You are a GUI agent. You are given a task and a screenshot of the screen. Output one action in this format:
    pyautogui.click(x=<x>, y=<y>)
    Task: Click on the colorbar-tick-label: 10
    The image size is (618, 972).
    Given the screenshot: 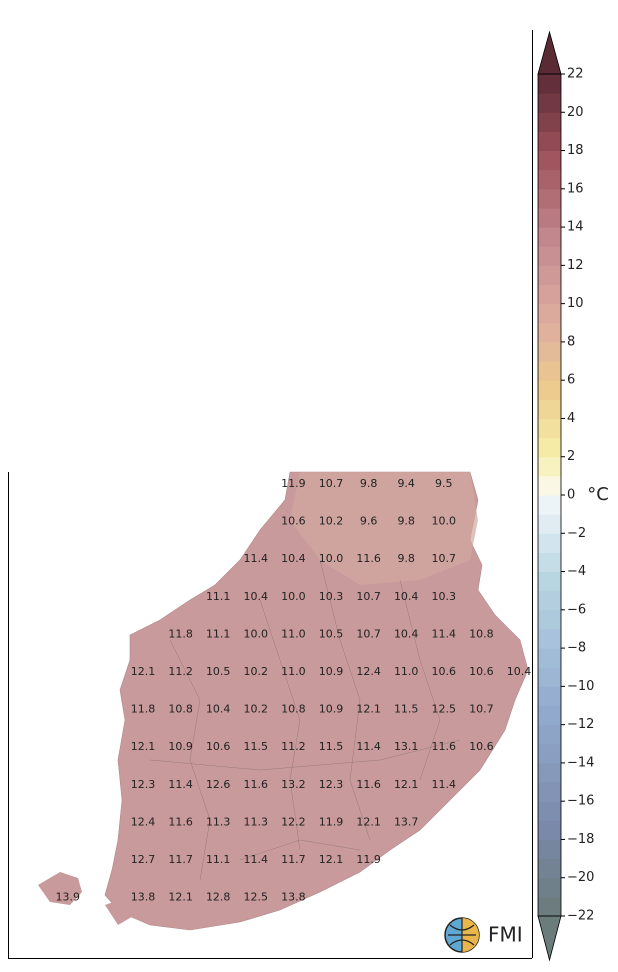 What is the action you would take?
    pyautogui.click(x=575, y=303)
    